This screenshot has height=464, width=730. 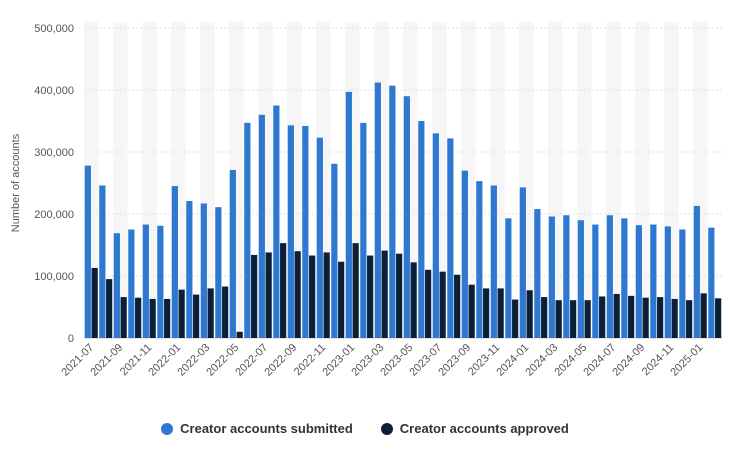 What do you see at coordinates (196, 316) in the screenshot?
I see `bar-approved: 2022-02: 70,000` at bounding box center [196, 316].